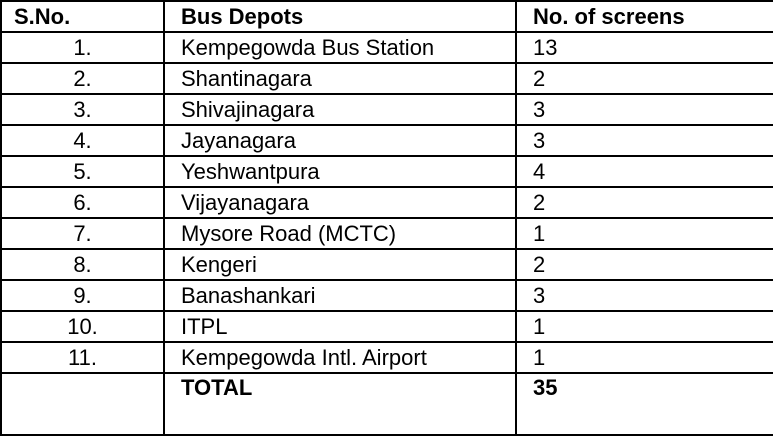 The image size is (773, 436). Describe the element at coordinates (340, 404) in the screenshot. I see `total-label: TOTAL` at that location.